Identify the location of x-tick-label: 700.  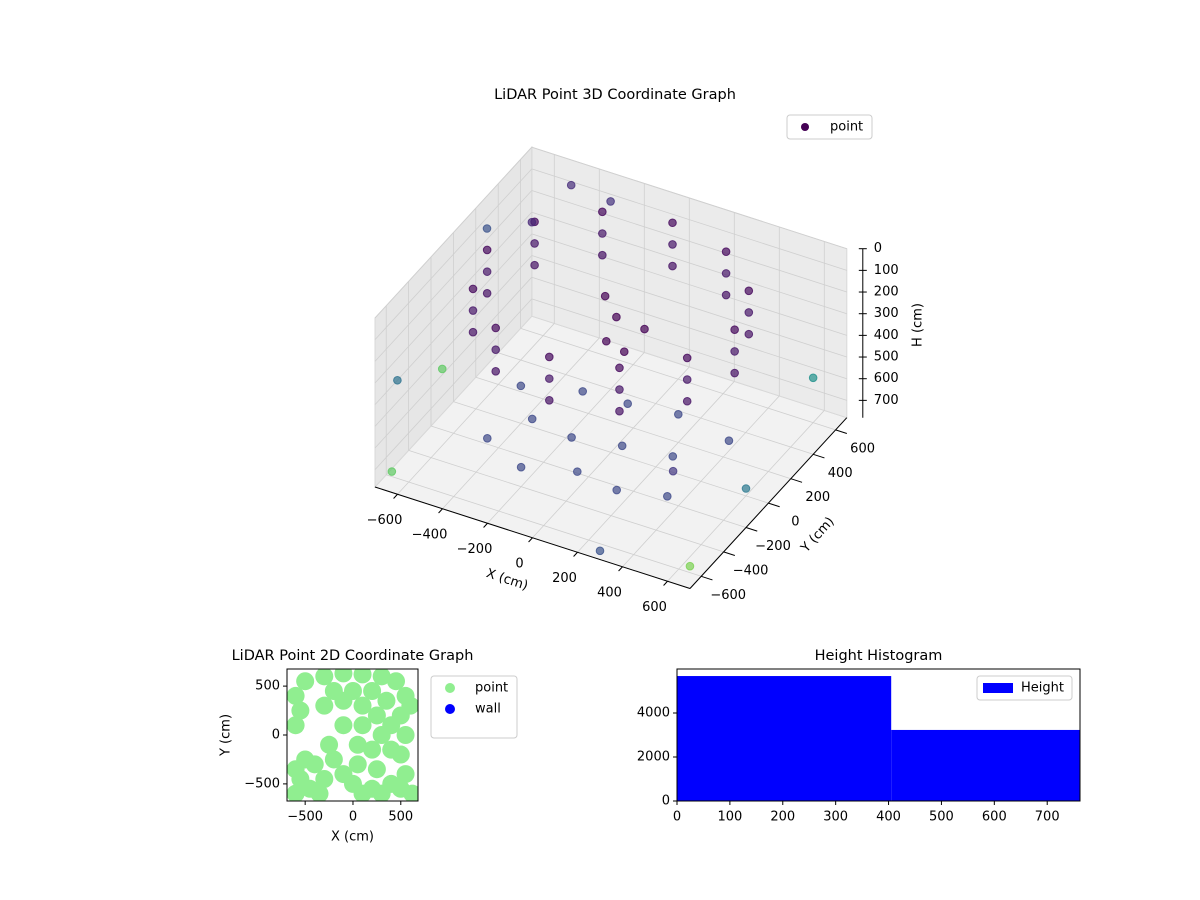
(1047, 817).